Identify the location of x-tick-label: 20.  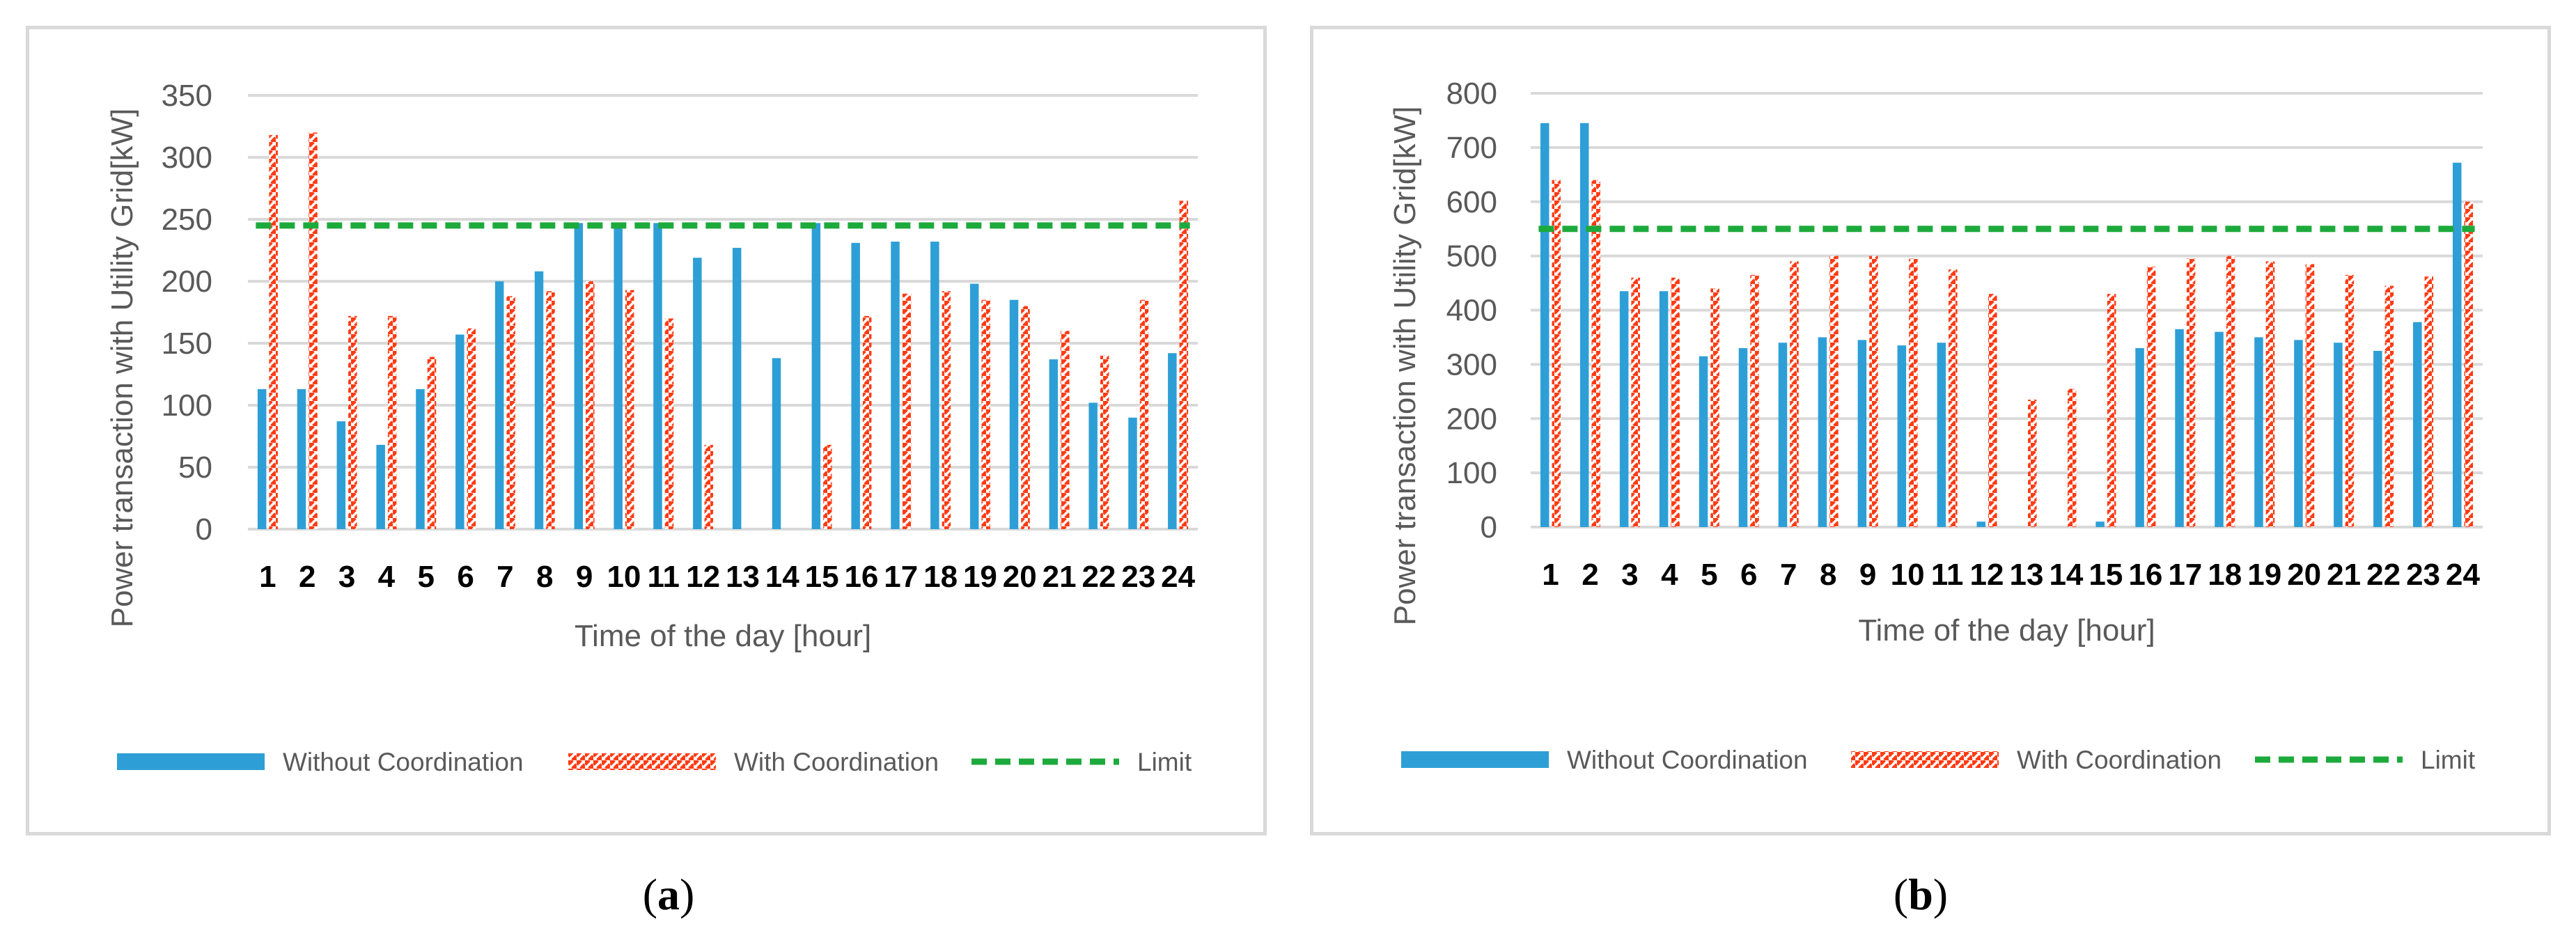
(2304, 575).